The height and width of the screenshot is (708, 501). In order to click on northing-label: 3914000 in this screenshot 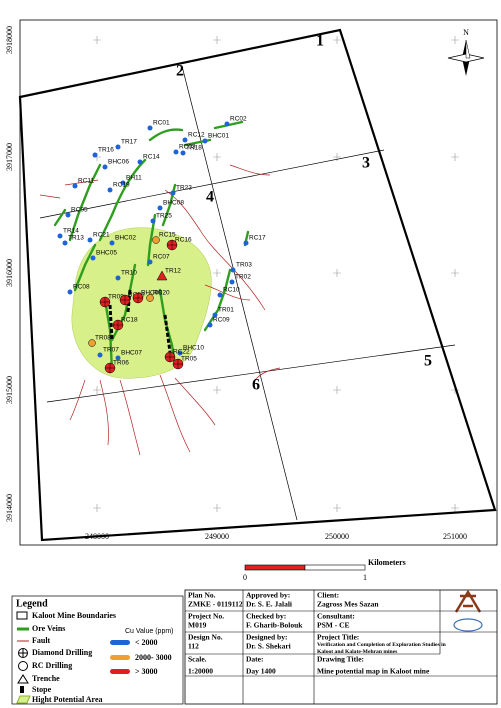, I will do `click(9, 508)`.